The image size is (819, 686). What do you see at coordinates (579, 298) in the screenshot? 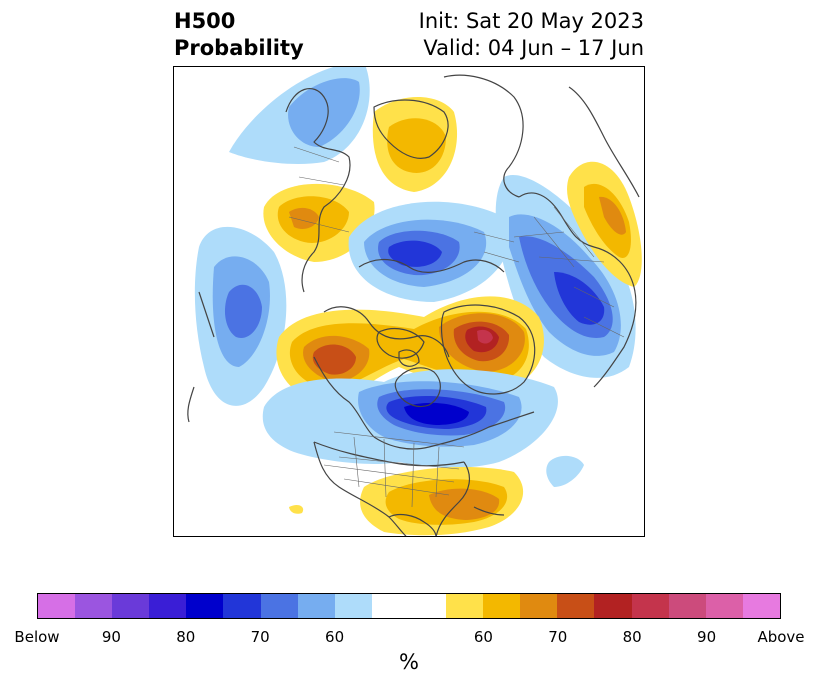
I see `below-area-europe-core` at bounding box center [579, 298].